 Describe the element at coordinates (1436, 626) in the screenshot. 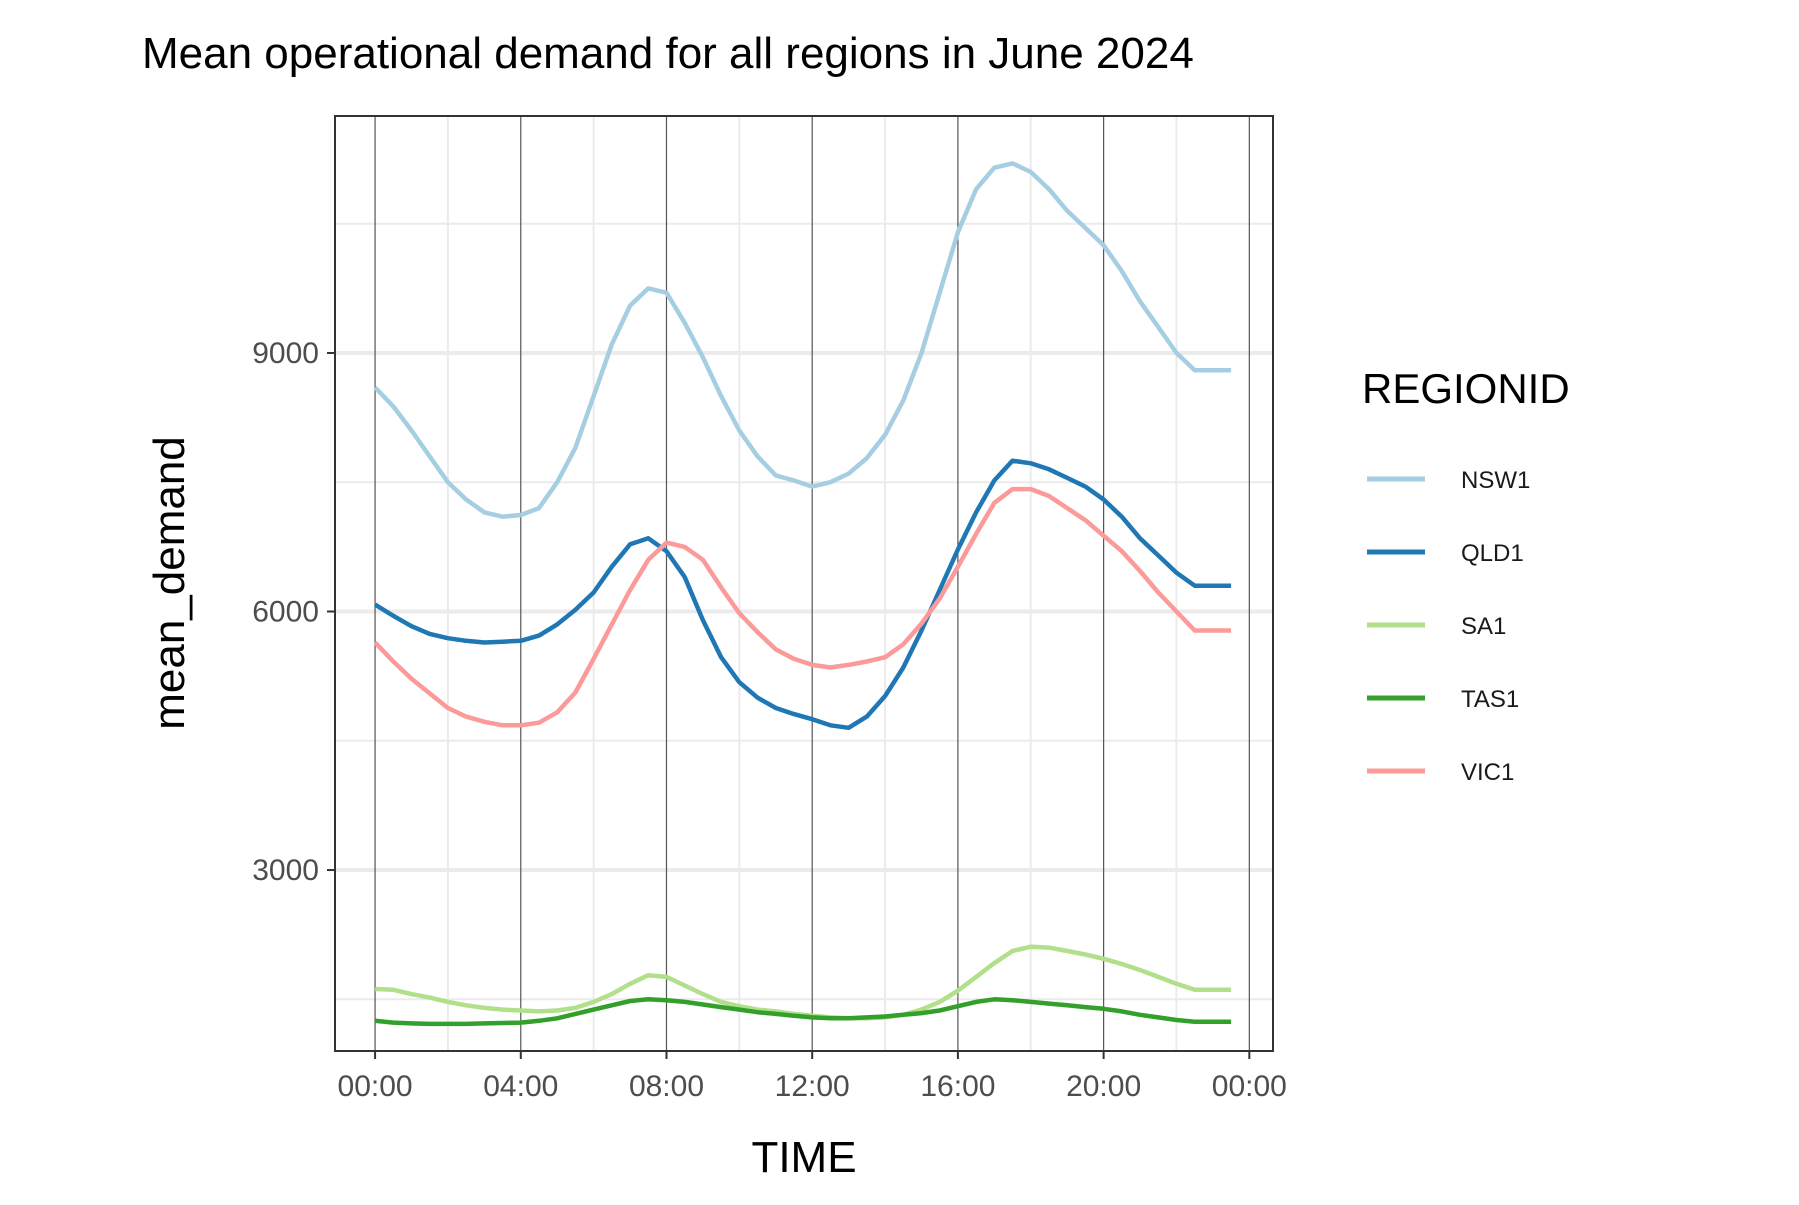

I see `legend-item-sa1: SA1` at that location.